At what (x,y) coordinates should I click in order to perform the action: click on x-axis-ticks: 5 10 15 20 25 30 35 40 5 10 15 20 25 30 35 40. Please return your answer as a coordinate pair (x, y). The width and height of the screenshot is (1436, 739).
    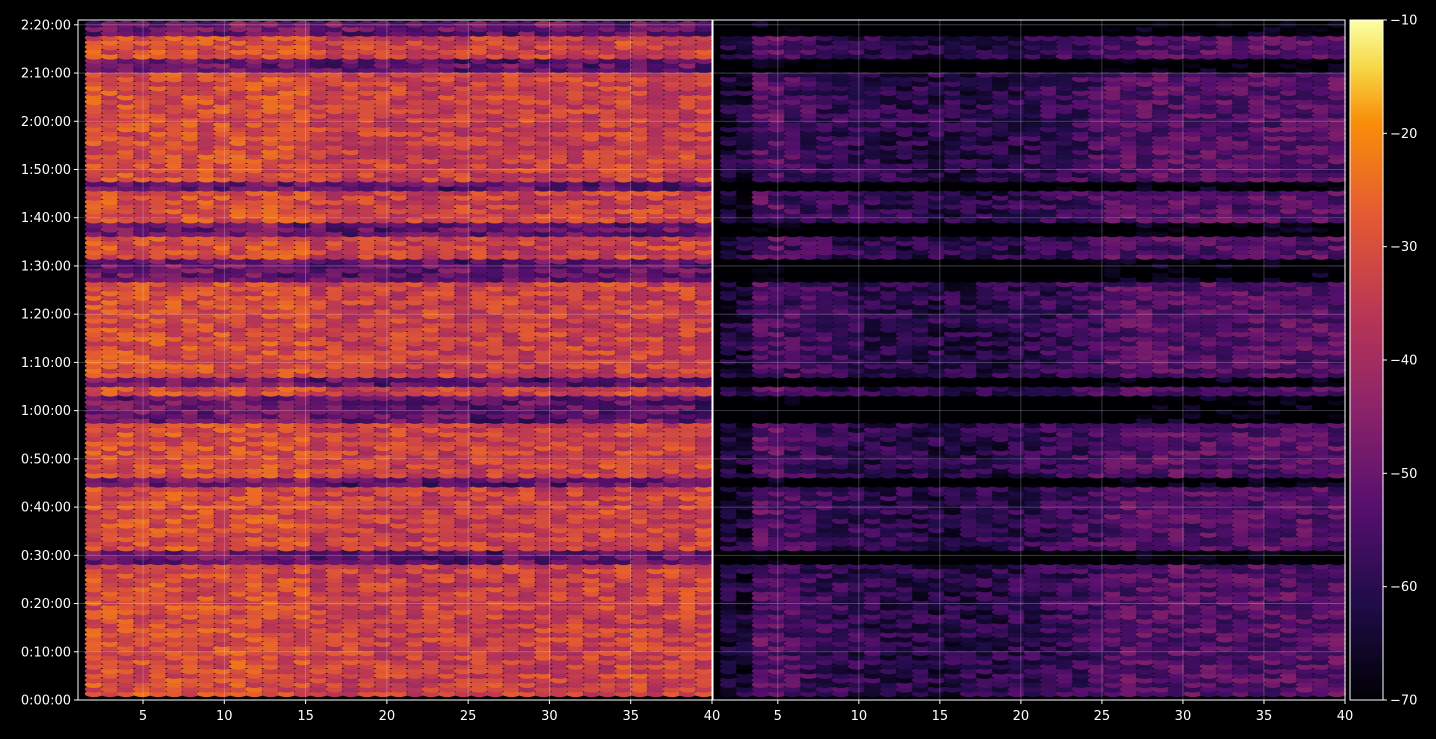
    Looking at the image, I should click on (746, 712).